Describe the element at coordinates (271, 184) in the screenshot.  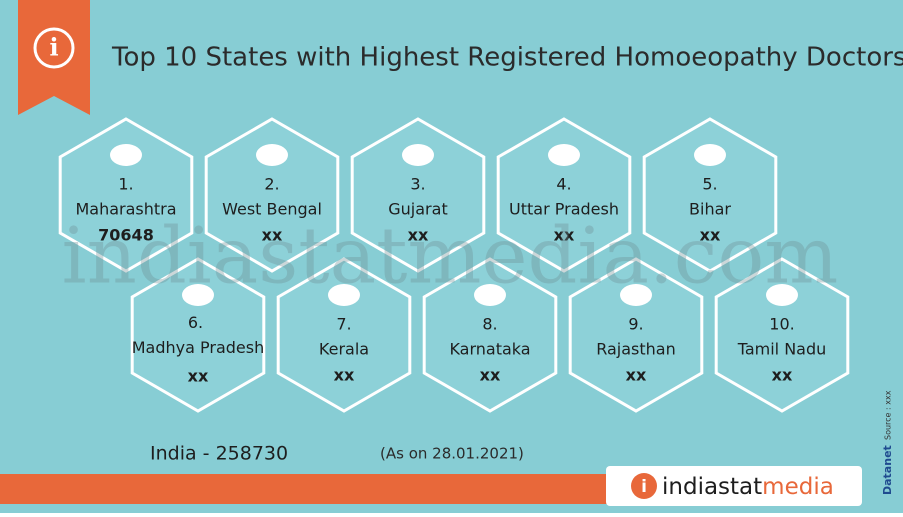
I see `state-rank: 2.` at that location.